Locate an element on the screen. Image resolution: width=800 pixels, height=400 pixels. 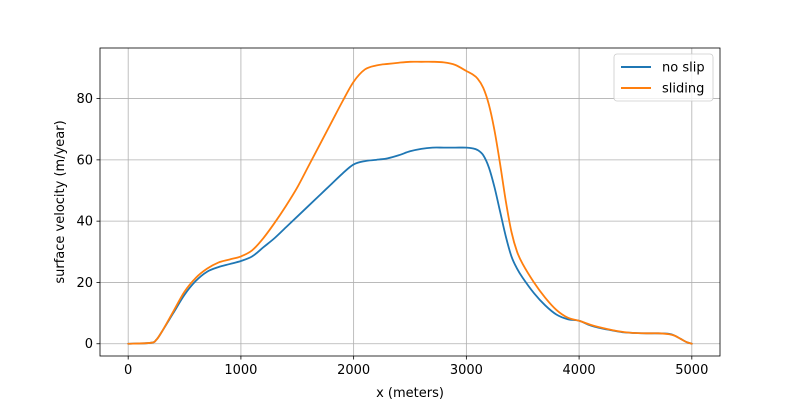
x-tick-label: 1000 is located at coordinates (240, 370).